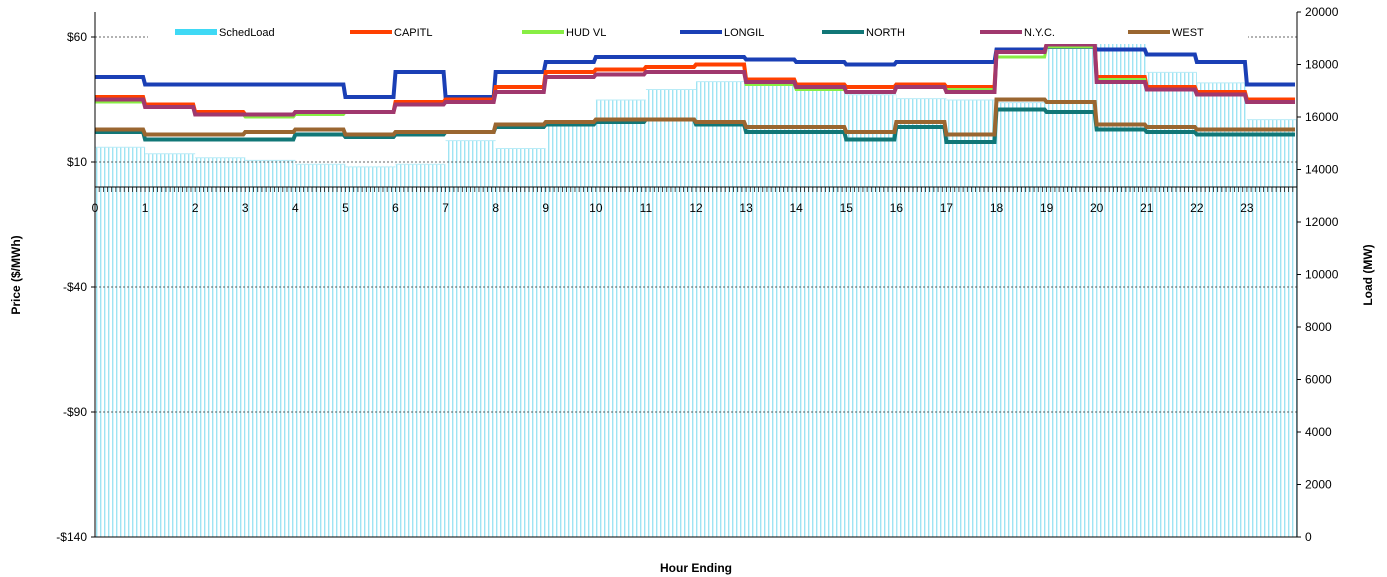 Image resolution: width=1387 pixels, height=577 pixels. I want to click on y-left-tick-label: -$90, so click(75, 412).